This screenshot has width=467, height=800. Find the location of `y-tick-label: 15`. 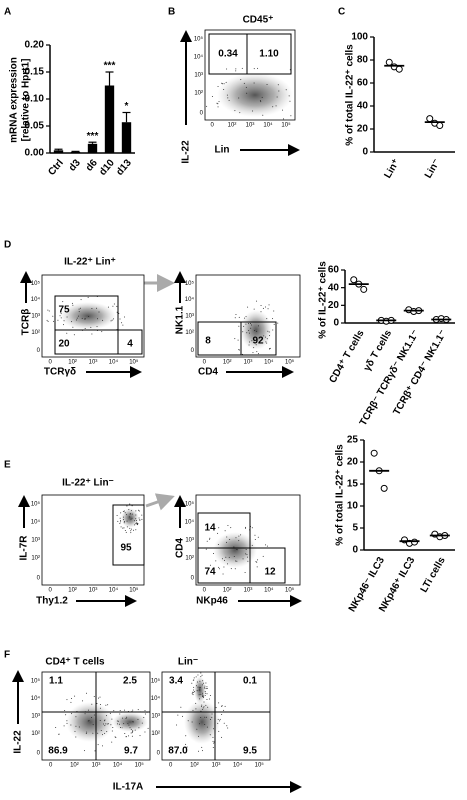

y-tick-label: 15 is located at coordinates (353, 484).